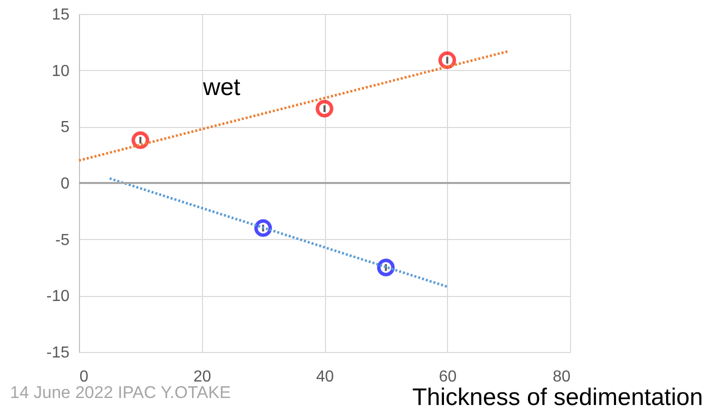  What do you see at coordinates (325, 377) in the screenshot?
I see `x-tick-label: 40` at bounding box center [325, 377].